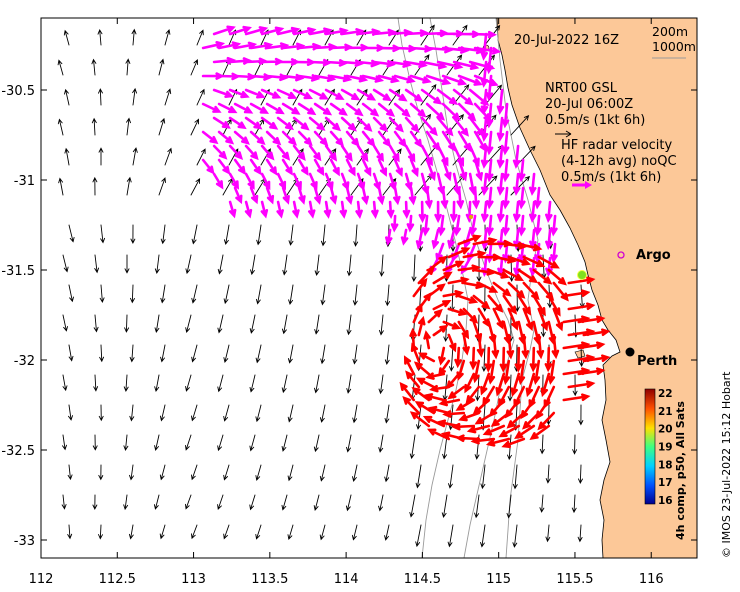 The image size is (740, 592). Describe the element at coordinates (611, 177) in the screenshot. I see `hf-radar-scale-label: 0.5m/s (1kt 6h)` at that location.